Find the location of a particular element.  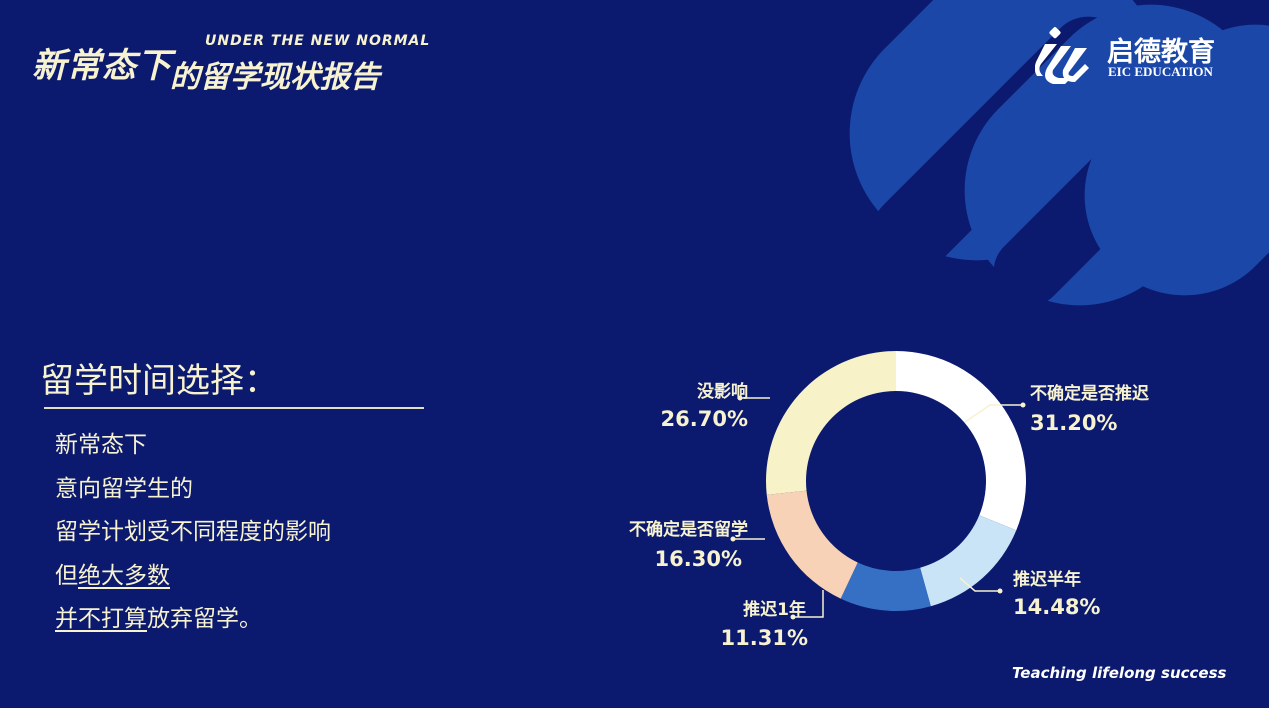

title-divider is located at coordinates (234, 408).